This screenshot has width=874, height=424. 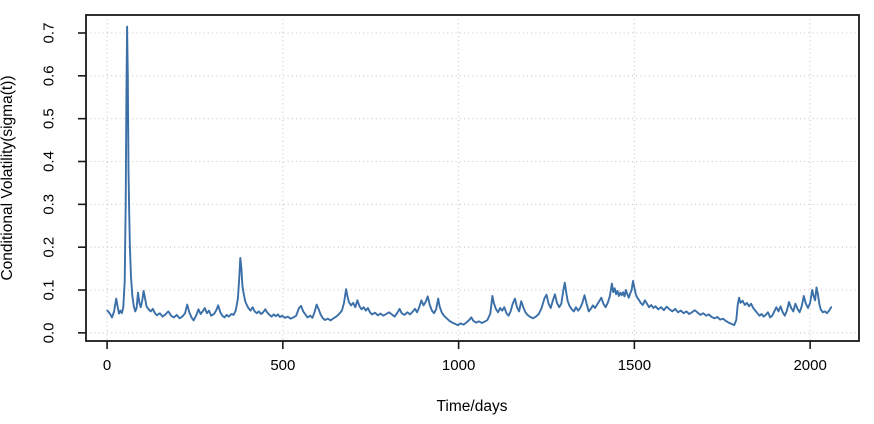 What do you see at coordinates (49, 204) in the screenshot?
I see `y-tick-label: 0.3` at bounding box center [49, 204].